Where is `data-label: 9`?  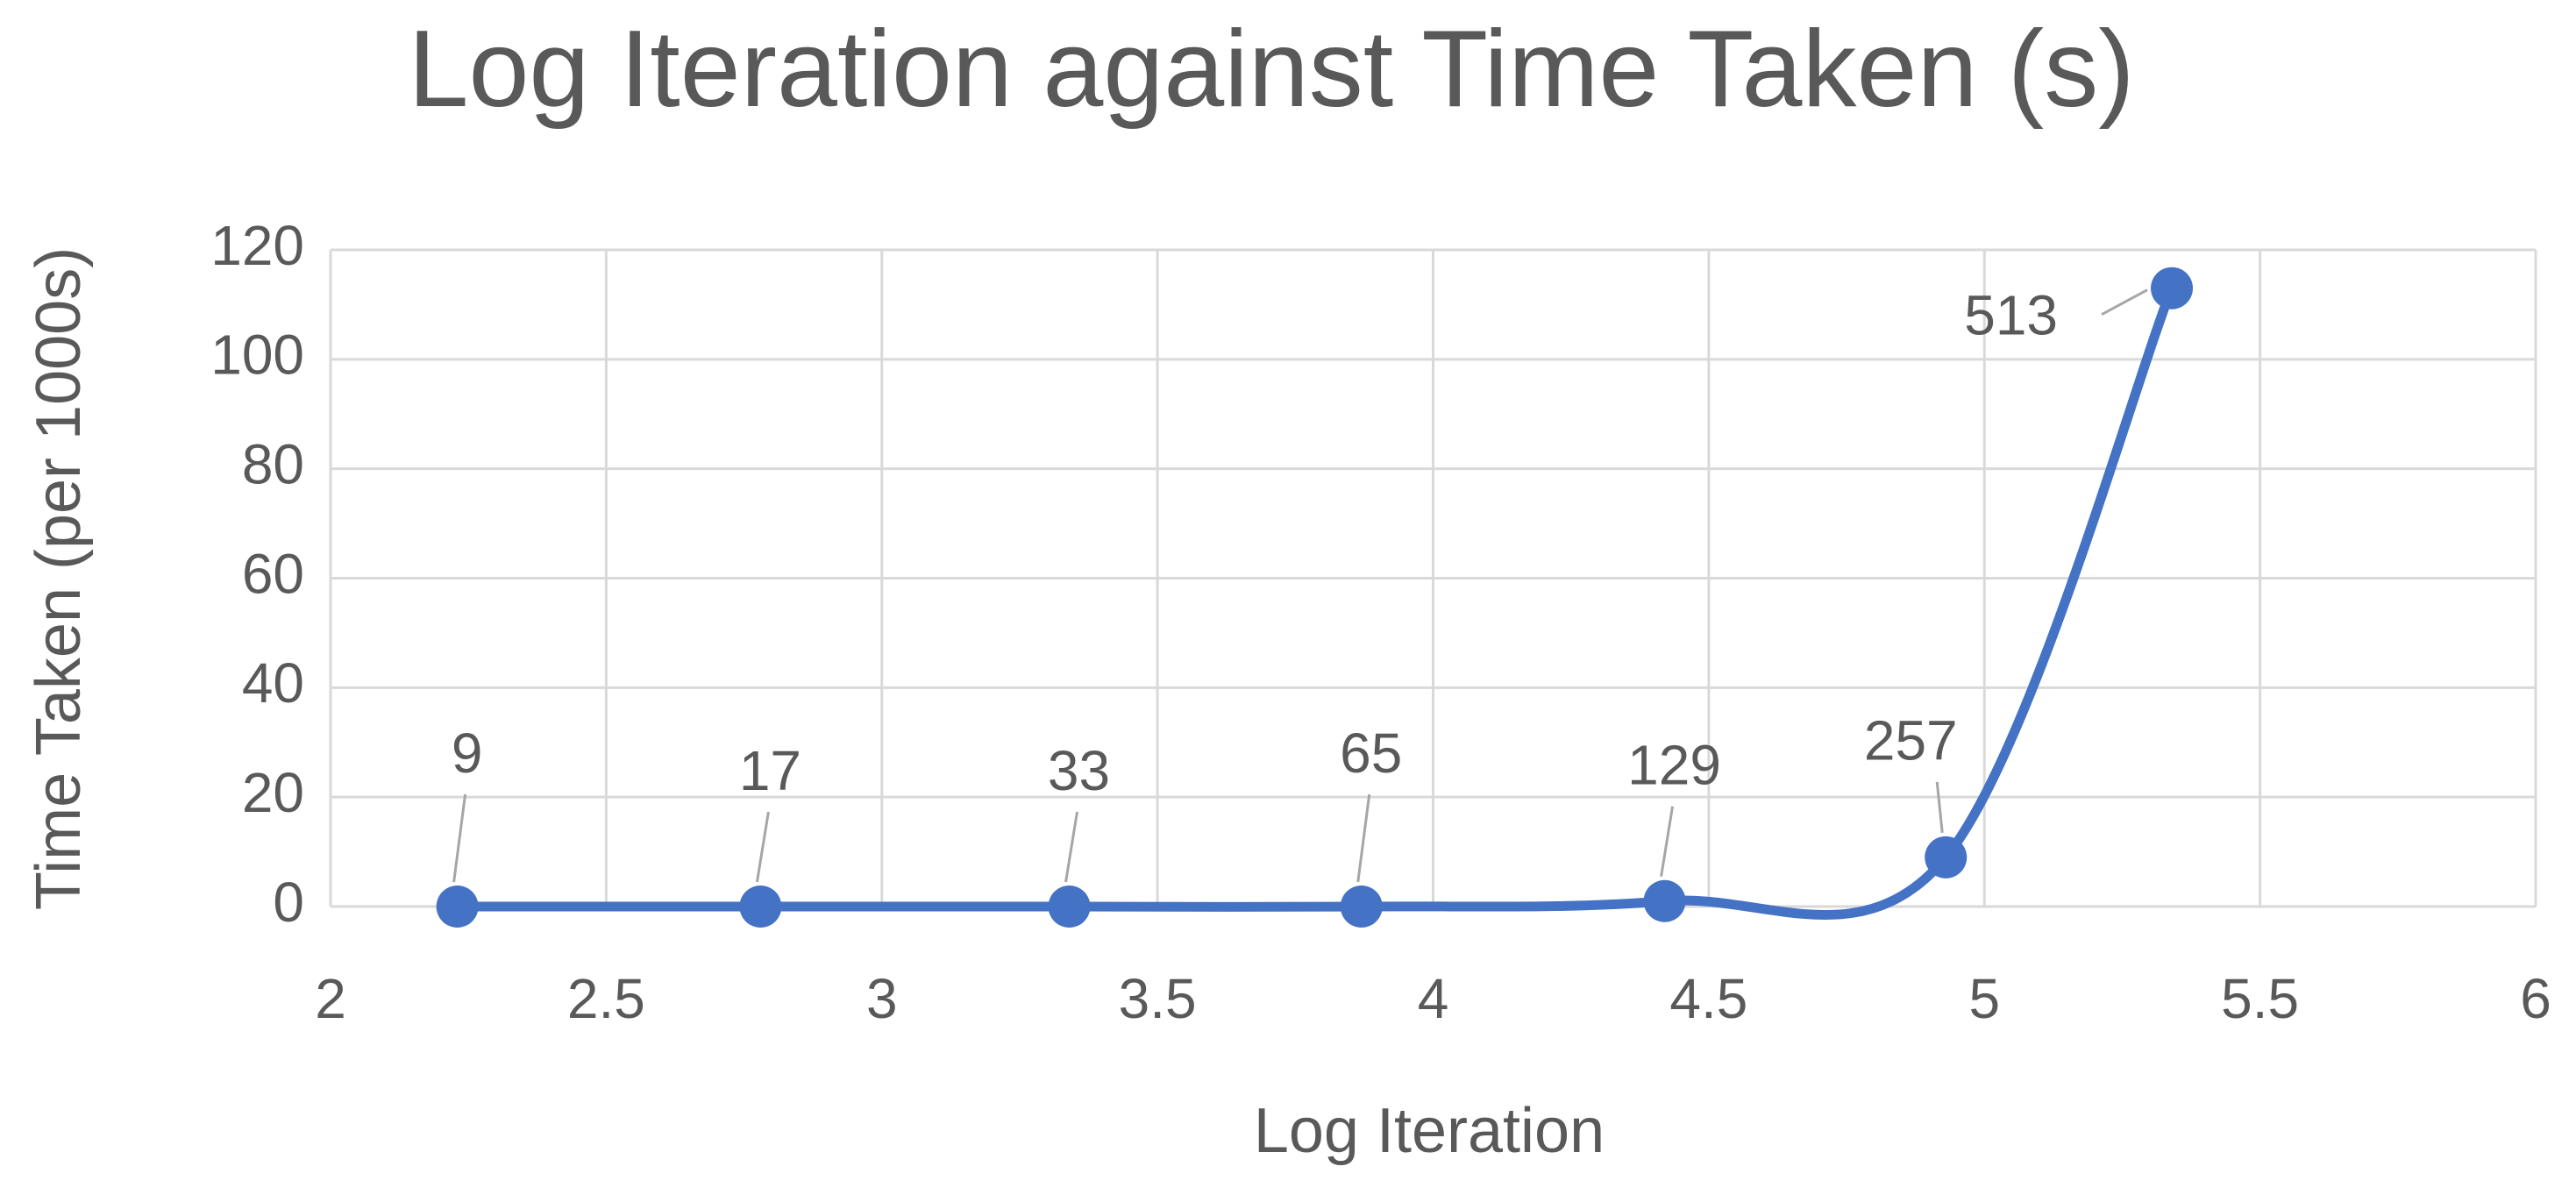 data-label: 9 is located at coordinates (467, 753).